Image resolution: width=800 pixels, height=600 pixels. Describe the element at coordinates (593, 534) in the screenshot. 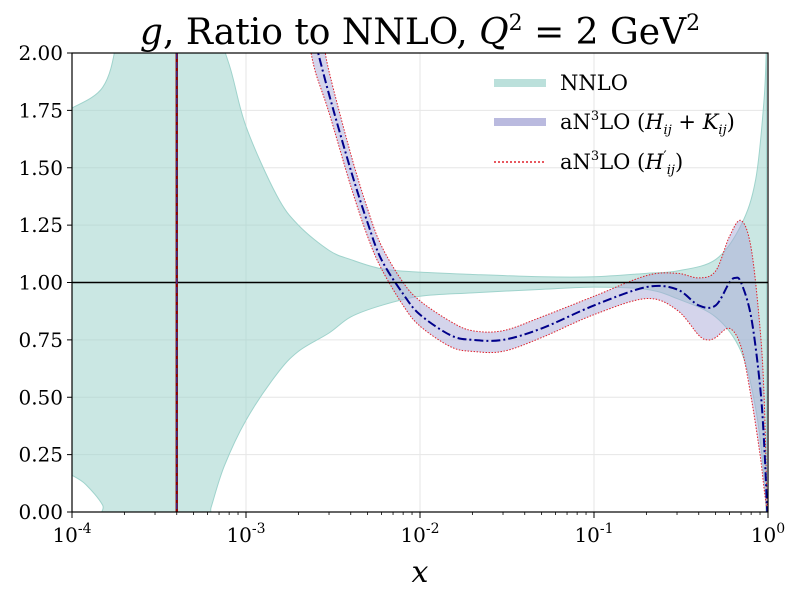

I see `x-tick-label-3: 10⁻¹` at that location.